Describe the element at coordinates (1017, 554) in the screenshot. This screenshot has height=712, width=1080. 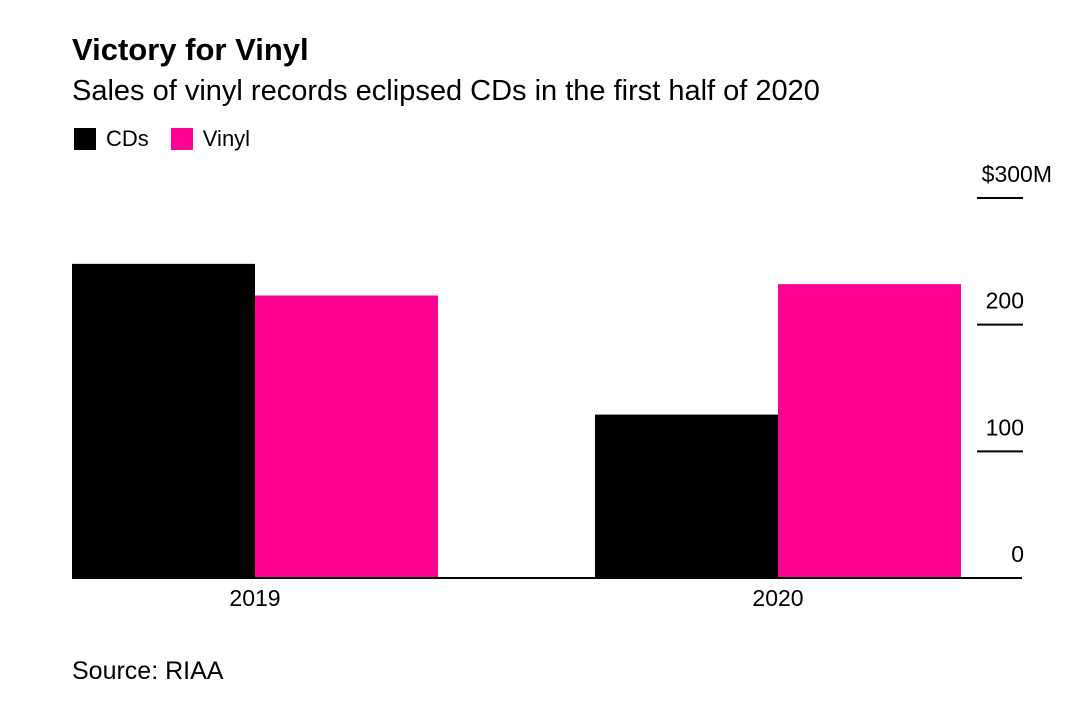
I see `y-tick-label: 0` at that location.